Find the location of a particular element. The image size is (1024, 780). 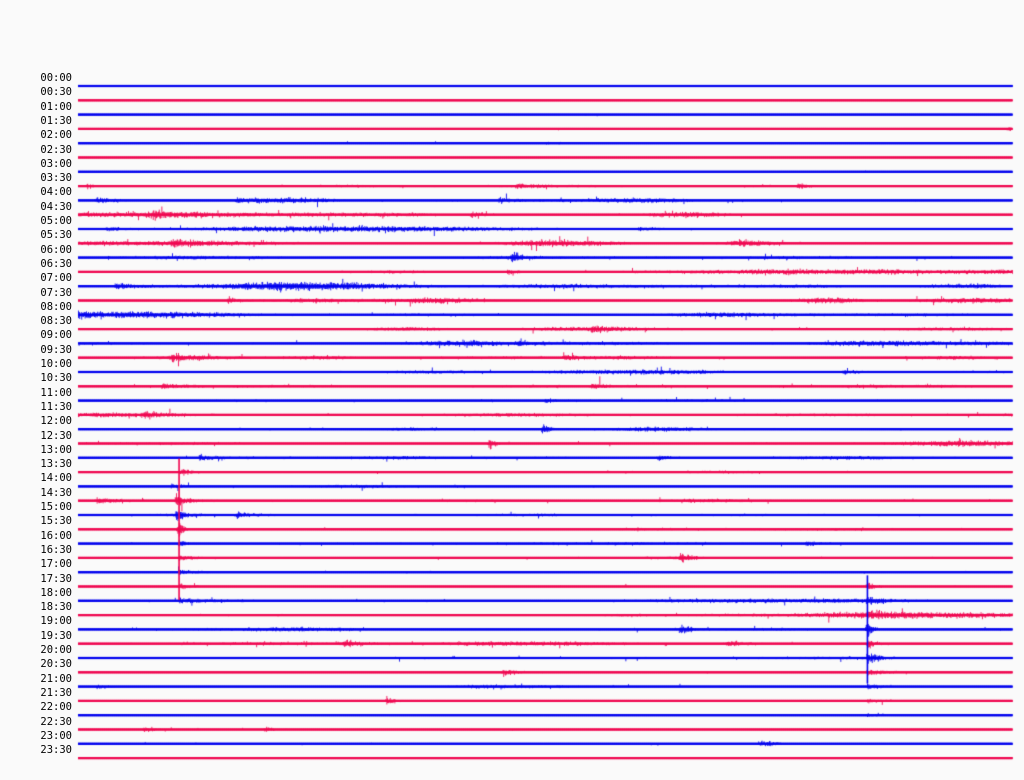

time-label: 15:30 is located at coordinates (56, 521).